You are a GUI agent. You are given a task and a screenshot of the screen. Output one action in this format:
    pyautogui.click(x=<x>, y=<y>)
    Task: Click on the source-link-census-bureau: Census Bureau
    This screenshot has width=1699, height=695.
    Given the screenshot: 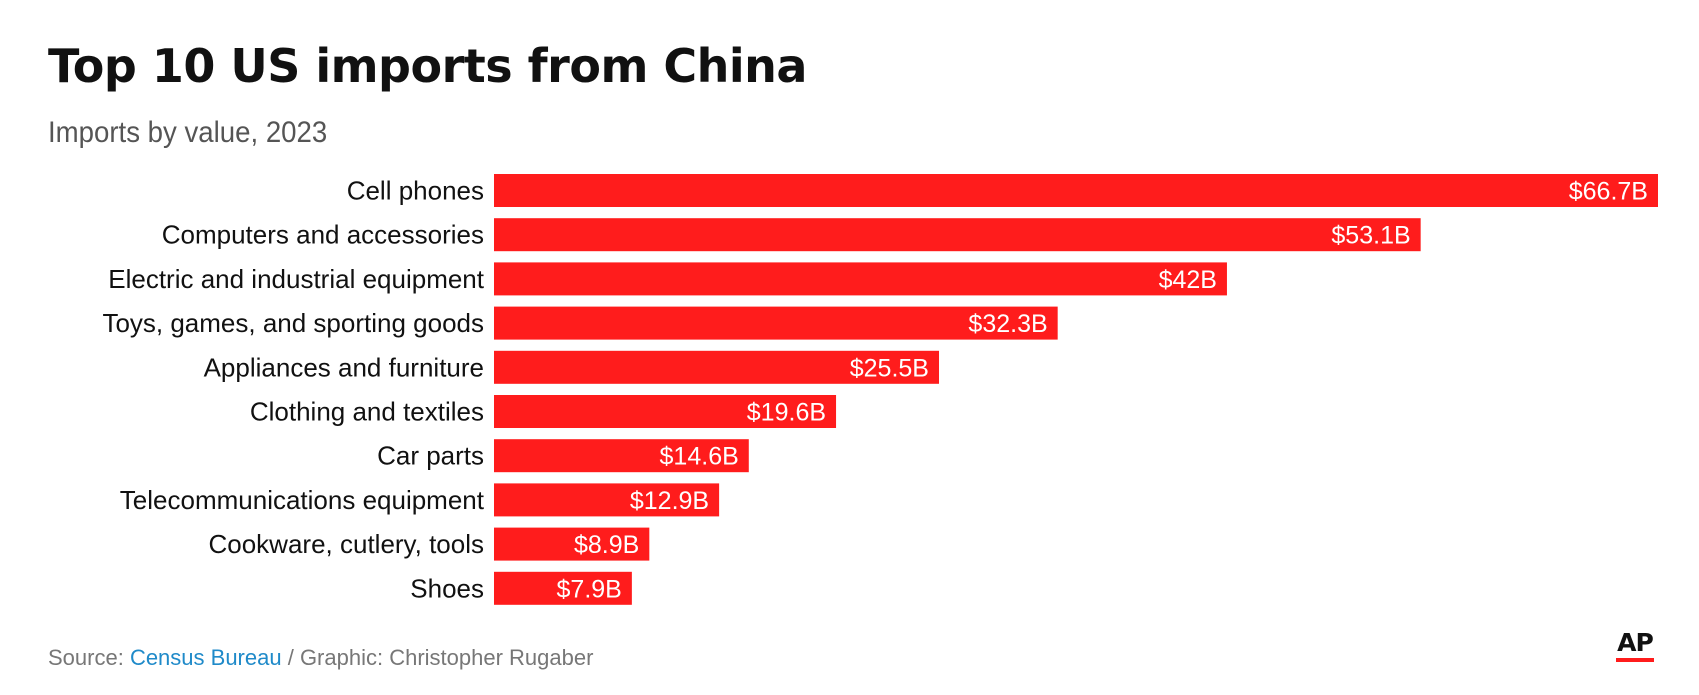 What is the action you would take?
    pyautogui.click(x=205, y=657)
    